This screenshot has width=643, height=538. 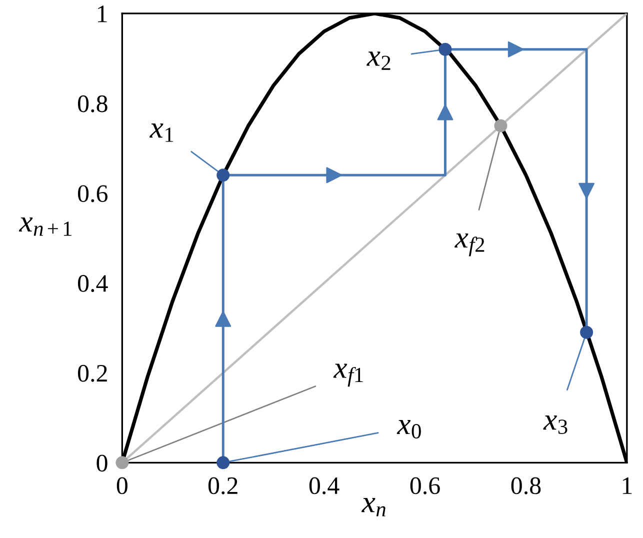 What do you see at coordinates (161, 133) in the screenshot?
I see `annotation: x$_{1}$` at bounding box center [161, 133].